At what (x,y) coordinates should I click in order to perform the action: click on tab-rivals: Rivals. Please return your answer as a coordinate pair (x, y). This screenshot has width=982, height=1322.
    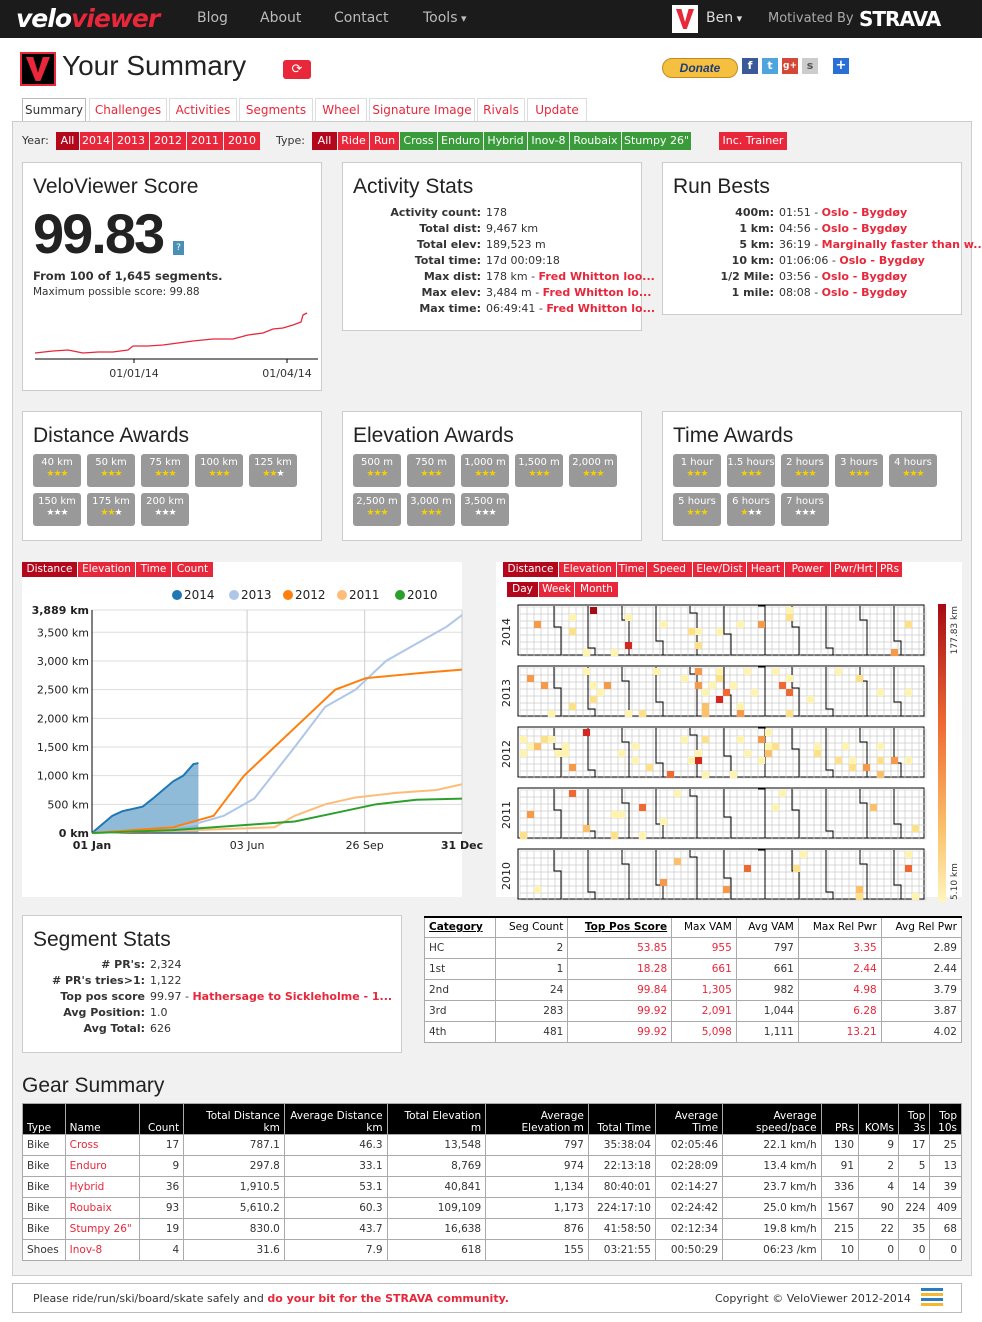
    Looking at the image, I should click on (501, 110).